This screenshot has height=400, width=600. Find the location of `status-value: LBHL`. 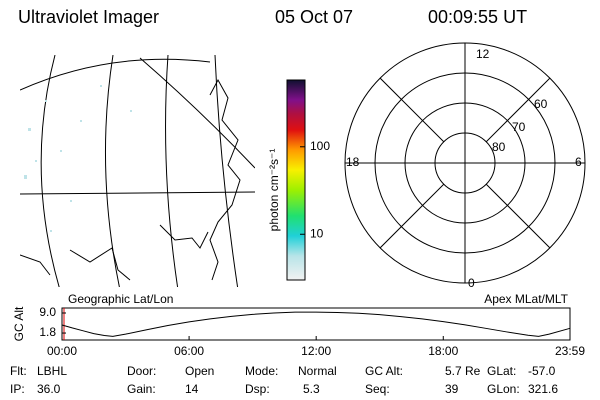

status-value: LBHL is located at coordinates (52, 371).